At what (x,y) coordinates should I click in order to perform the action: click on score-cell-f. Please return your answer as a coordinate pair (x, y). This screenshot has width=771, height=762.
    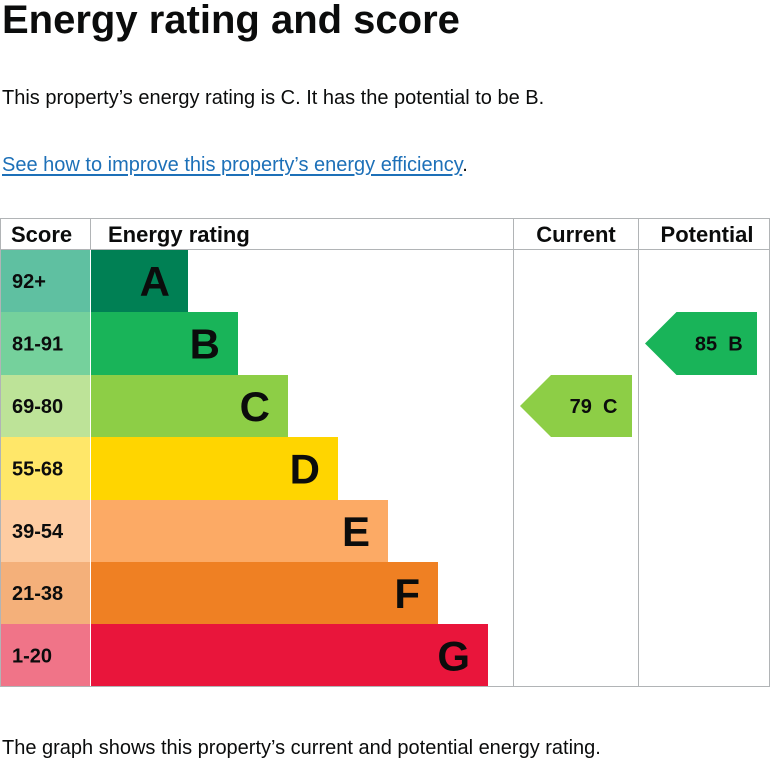
    Looking at the image, I should click on (45, 593).